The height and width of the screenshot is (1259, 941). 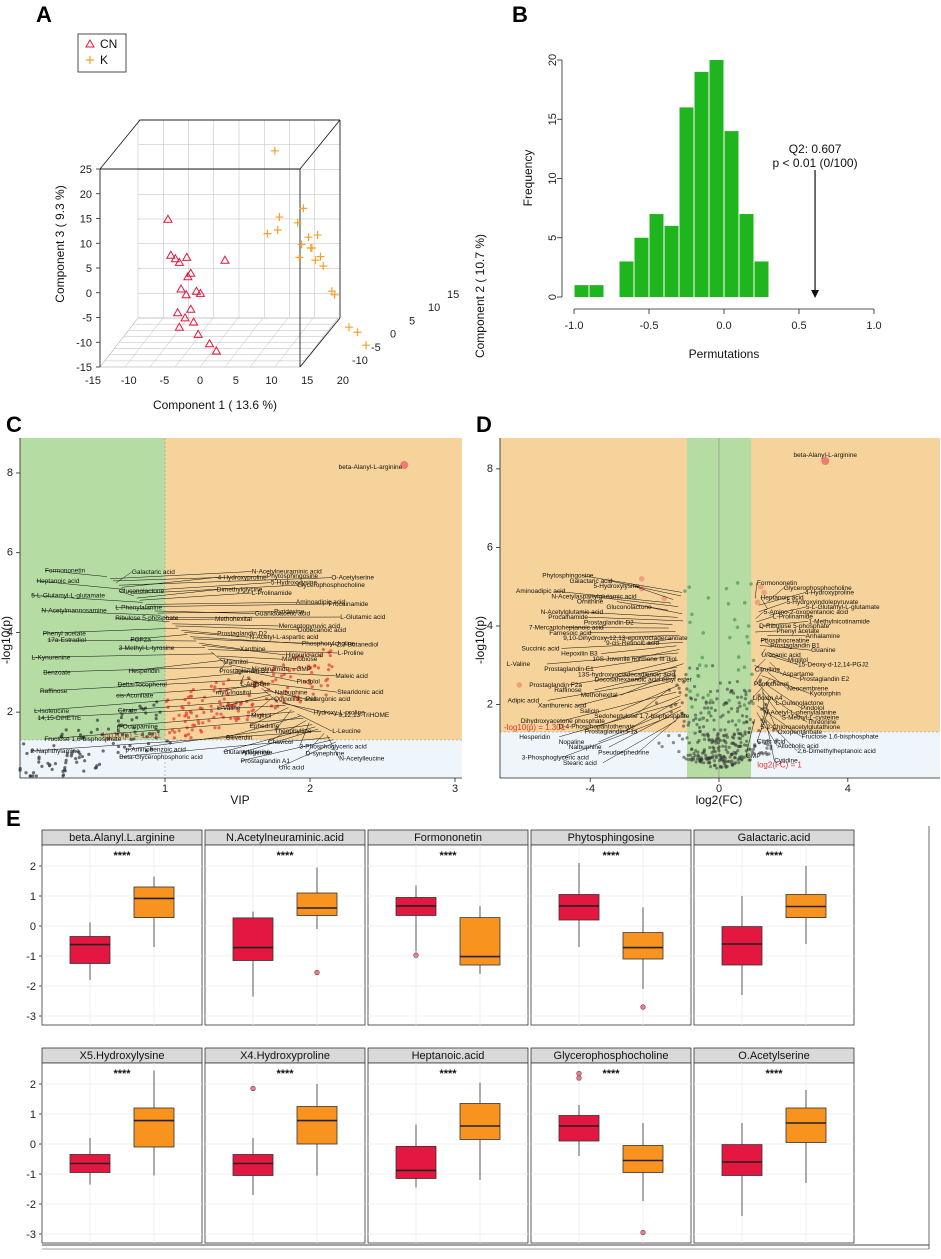 I want to click on vip-highlight-point, so click(x=404, y=465).